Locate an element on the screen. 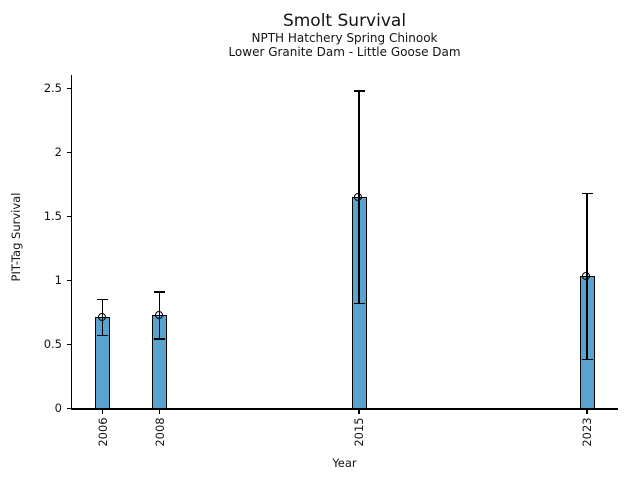 The image size is (640, 480). marker-open-circle-2008 is located at coordinates (158, 314).